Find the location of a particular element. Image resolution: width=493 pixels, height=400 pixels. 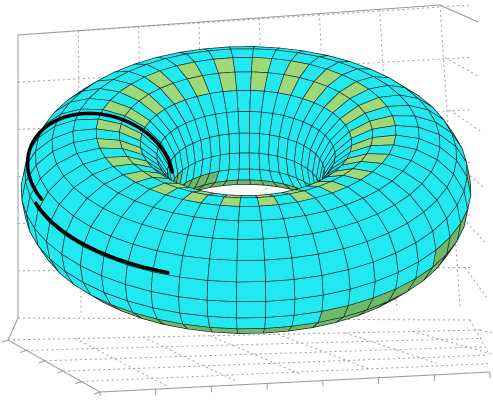

thick-parallel-curve is located at coordinates (102, 238).